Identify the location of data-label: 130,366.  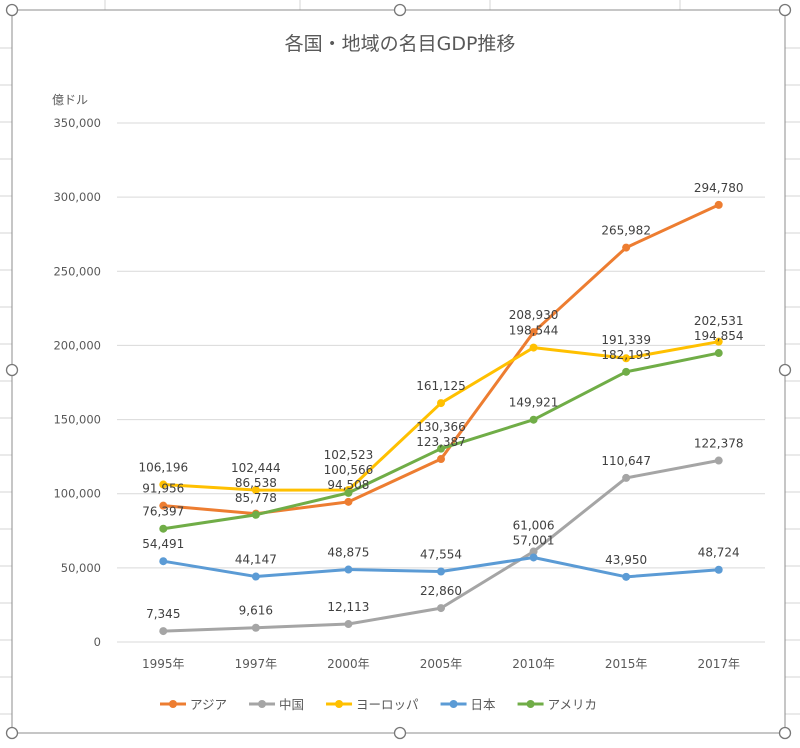
(441, 427).